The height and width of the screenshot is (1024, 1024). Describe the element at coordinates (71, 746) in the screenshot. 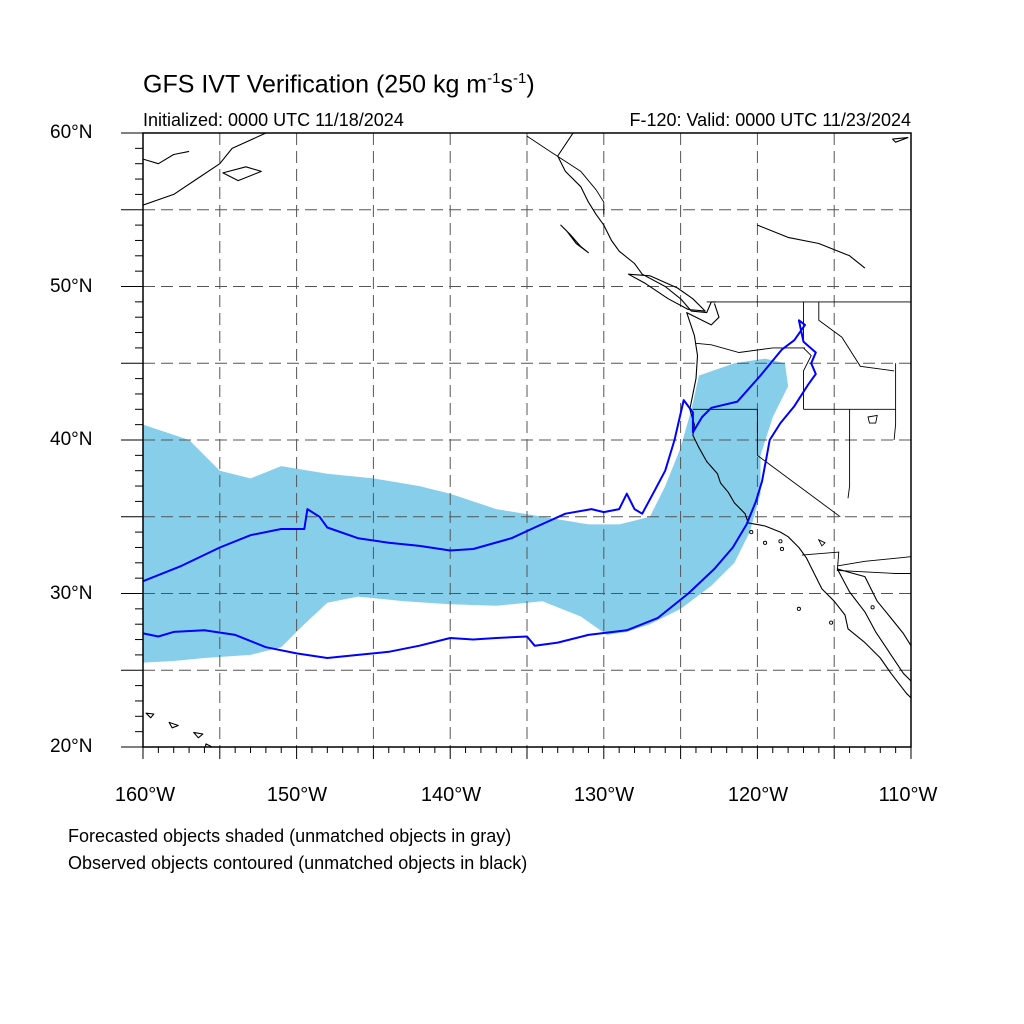

I see `lat-label-20: 20°N` at that location.